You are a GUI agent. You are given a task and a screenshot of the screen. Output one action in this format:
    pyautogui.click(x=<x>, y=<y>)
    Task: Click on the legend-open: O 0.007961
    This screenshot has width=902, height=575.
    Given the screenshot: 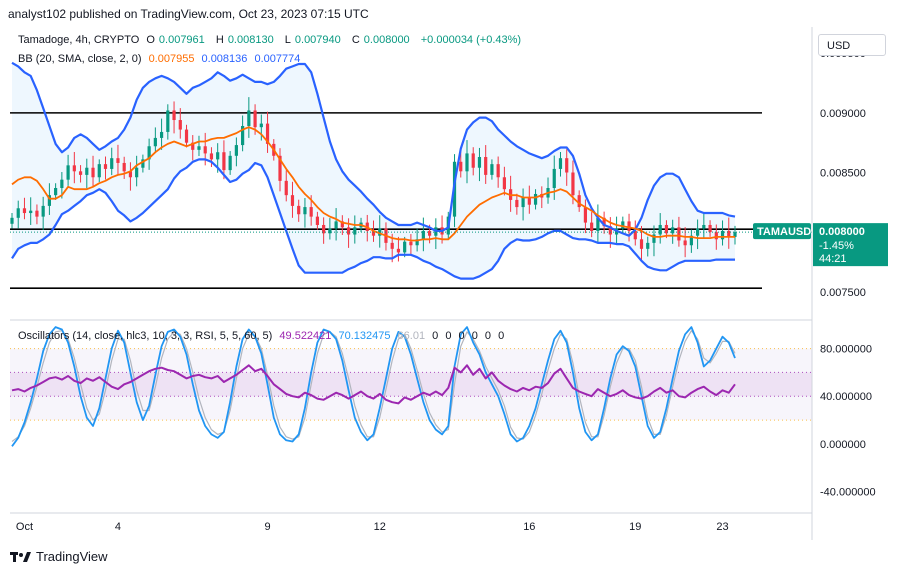 What is the action you would take?
    pyautogui.click(x=175, y=40)
    